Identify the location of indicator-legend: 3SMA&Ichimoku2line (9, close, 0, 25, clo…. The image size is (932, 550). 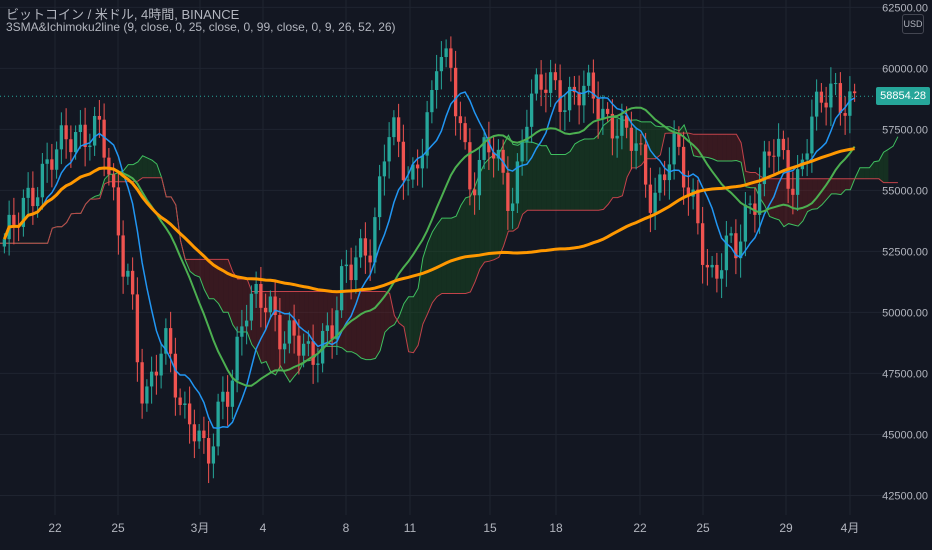
(201, 27).